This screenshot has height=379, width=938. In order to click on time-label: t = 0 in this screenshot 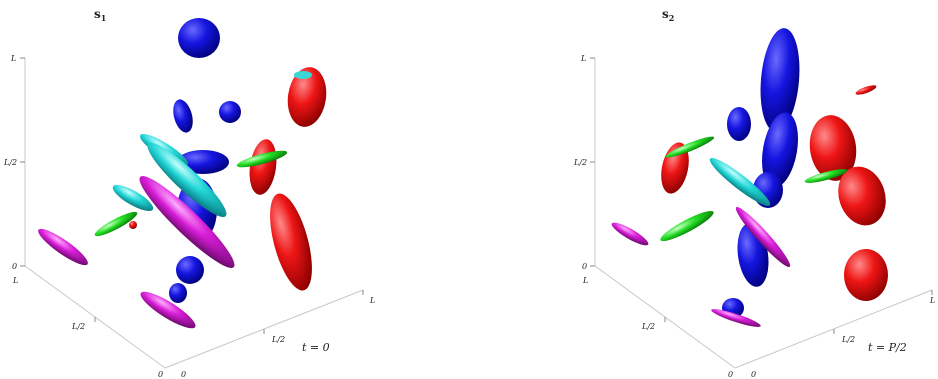, I will do `click(316, 347)`.